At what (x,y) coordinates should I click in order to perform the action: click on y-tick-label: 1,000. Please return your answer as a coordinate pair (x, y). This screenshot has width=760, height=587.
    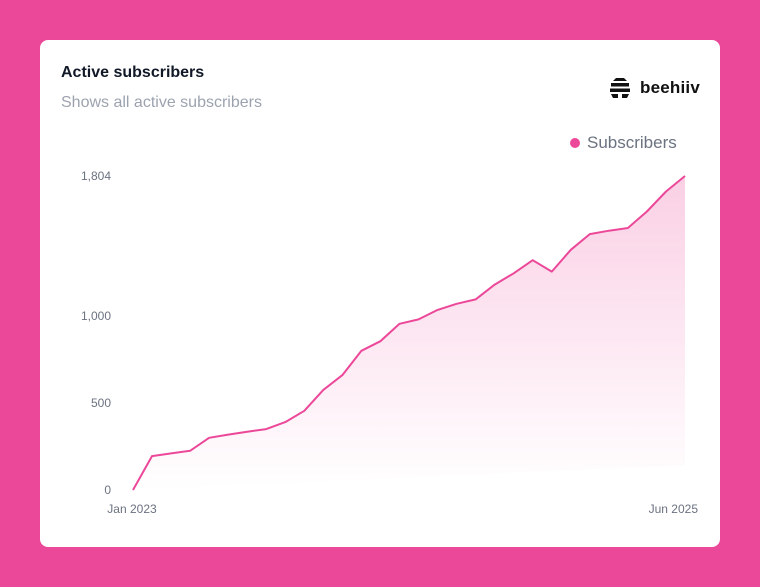
    Looking at the image, I should click on (96, 316).